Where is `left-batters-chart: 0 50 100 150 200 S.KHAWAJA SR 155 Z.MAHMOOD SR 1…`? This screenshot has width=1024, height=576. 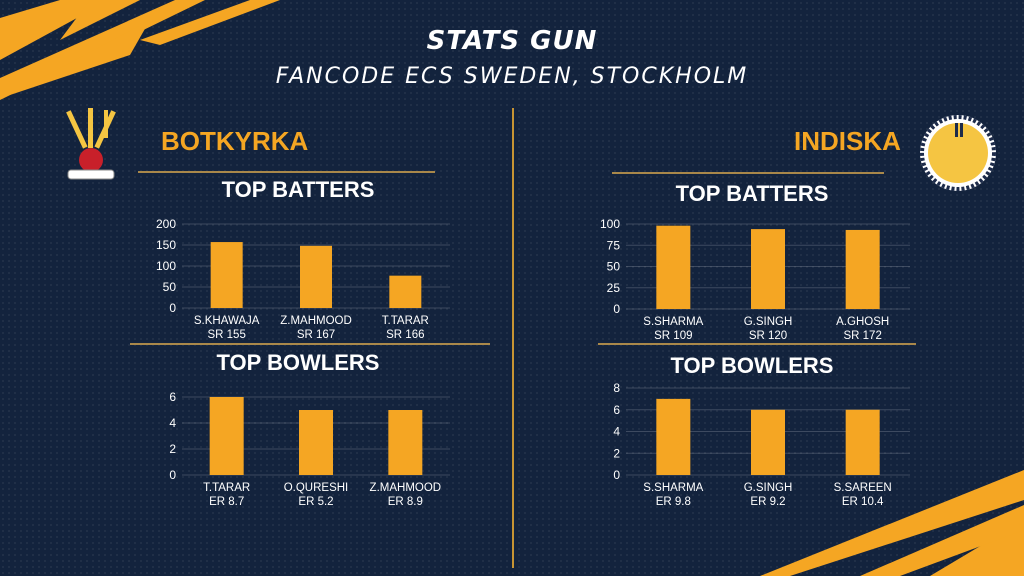
left-batters-chart: 0 50 100 150 200 S.KHAWAJA SR 155 Z.MAHMOOD SR 1… is located at coordinates (303, 279).